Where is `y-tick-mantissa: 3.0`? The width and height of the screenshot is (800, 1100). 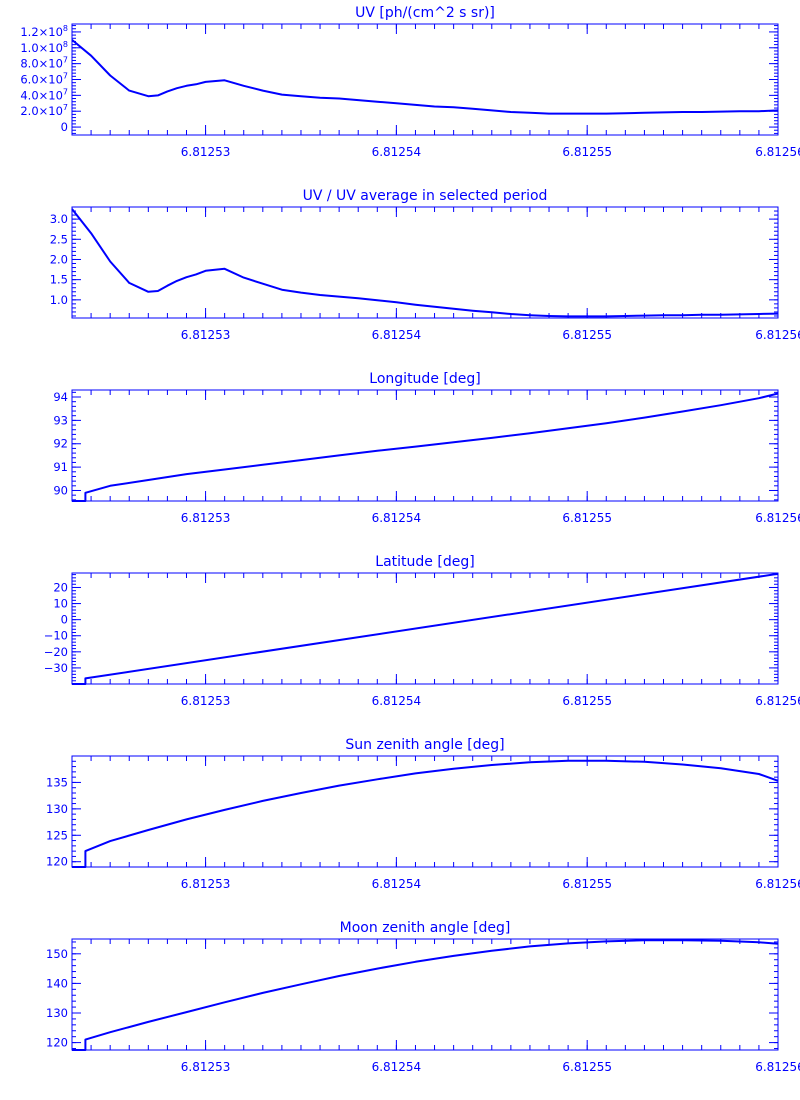
y-tick-mantissa: 3.0 is located at coordinates (59, 219).